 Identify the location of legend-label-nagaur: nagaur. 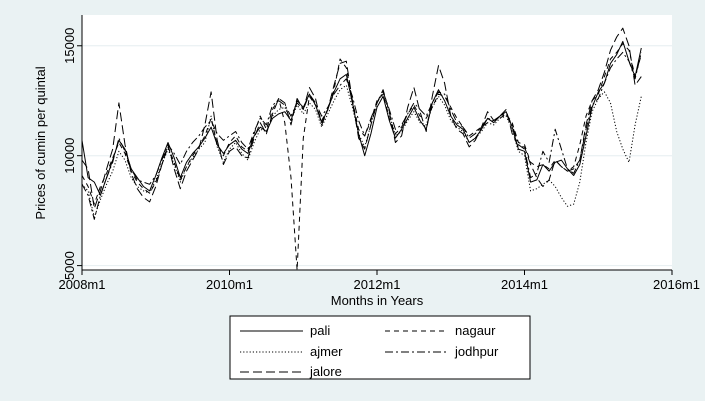
(475, 330).